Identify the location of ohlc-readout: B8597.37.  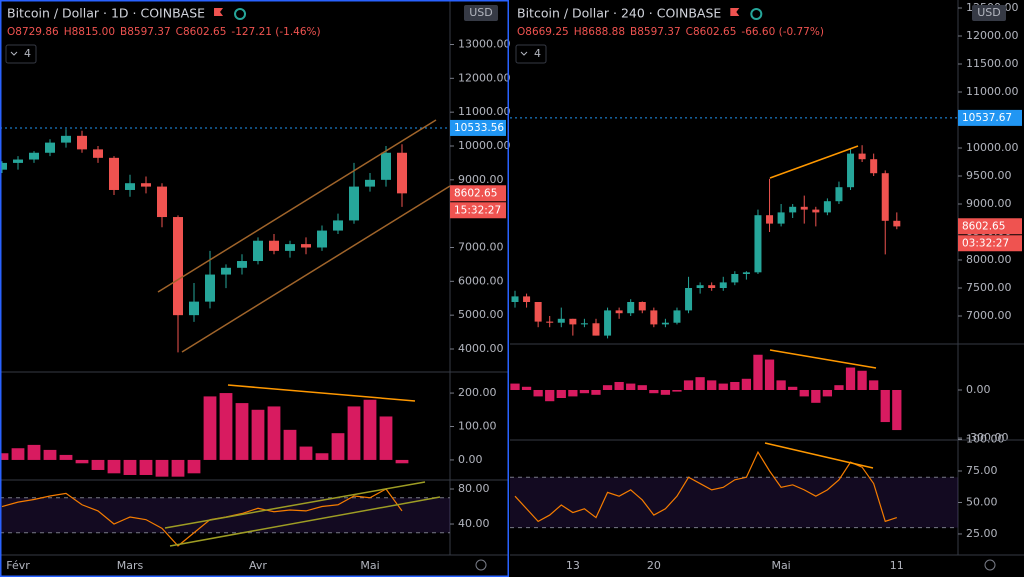
(655, 32).